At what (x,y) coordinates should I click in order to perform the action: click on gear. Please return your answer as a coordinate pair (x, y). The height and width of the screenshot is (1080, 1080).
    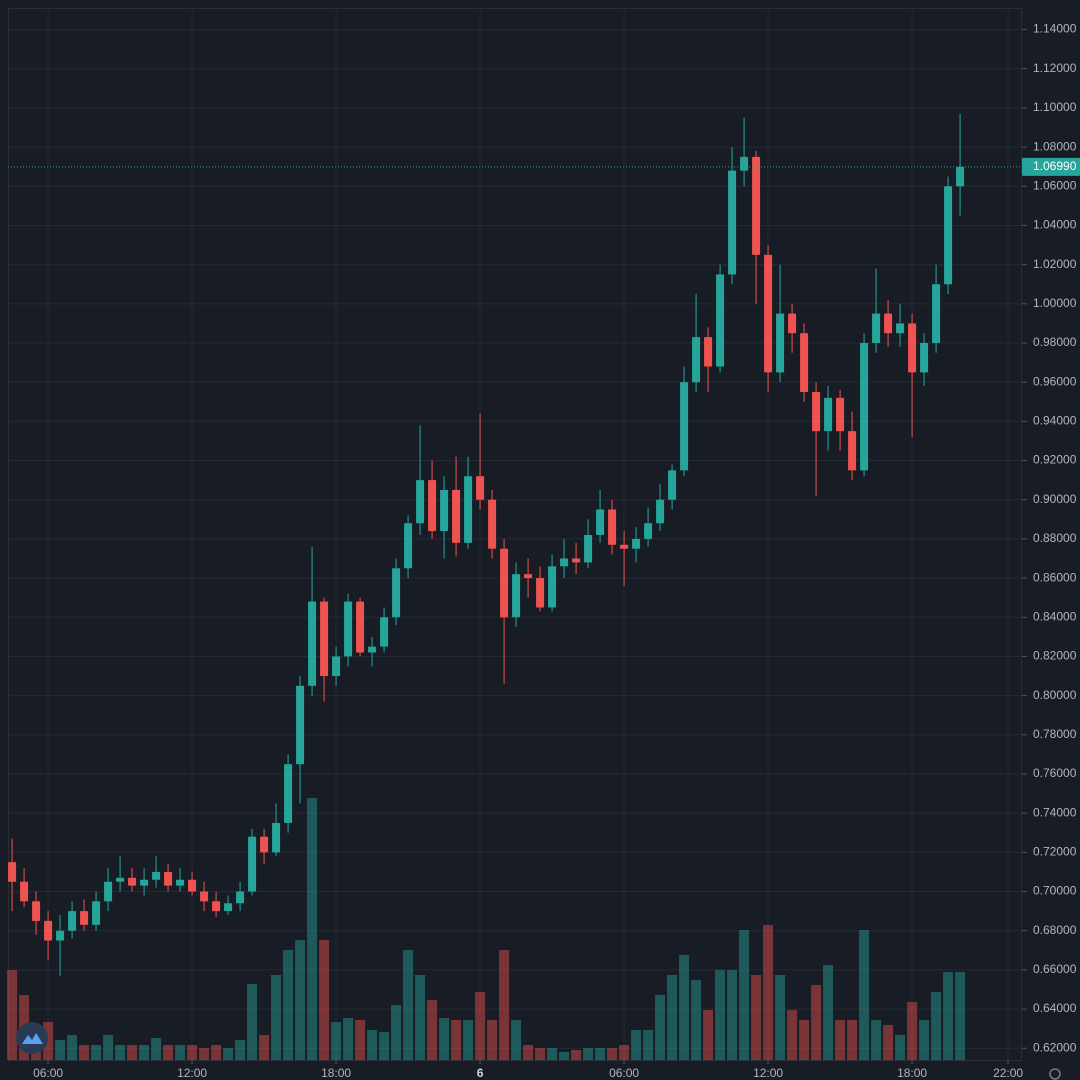
    Looking at the image, I should click on (1055, 1074).